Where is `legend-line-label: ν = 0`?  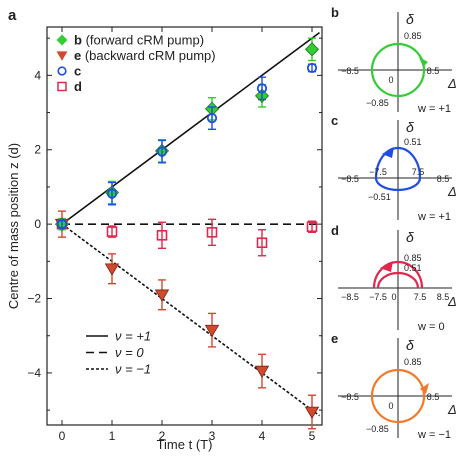 legend-line-label: ν = 0 is located at coordinates (129, 352).